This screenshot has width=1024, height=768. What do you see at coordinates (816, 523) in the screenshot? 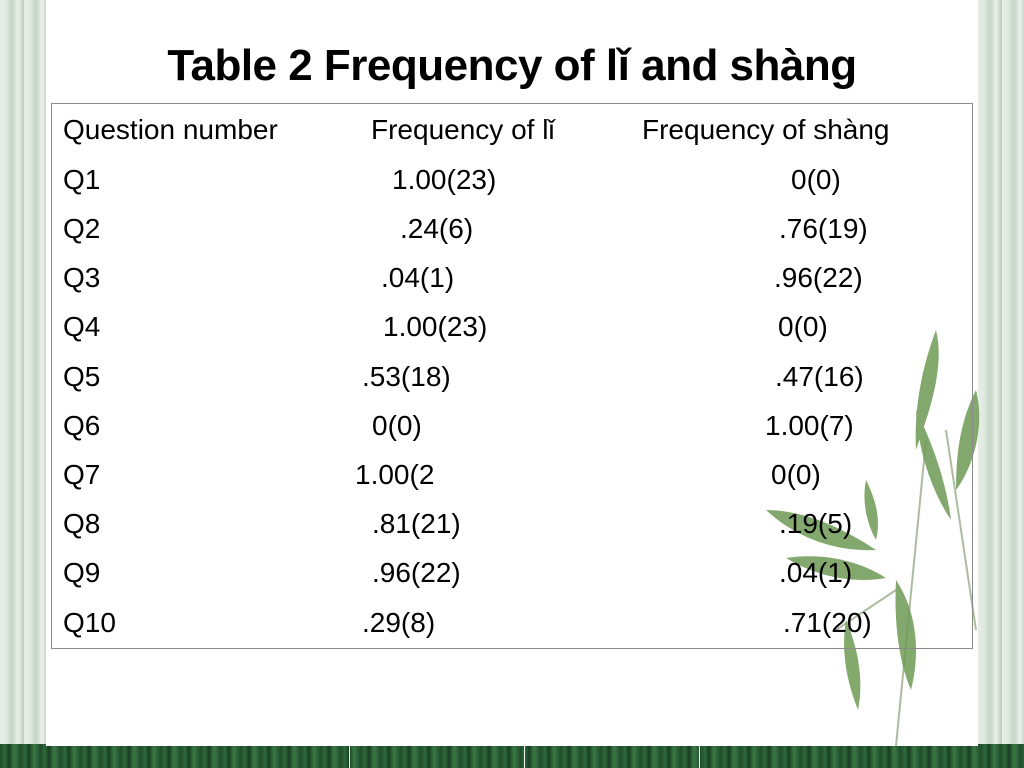
I see `shang-frequency-cell: .19(5)` at bounding box center [816, 523].